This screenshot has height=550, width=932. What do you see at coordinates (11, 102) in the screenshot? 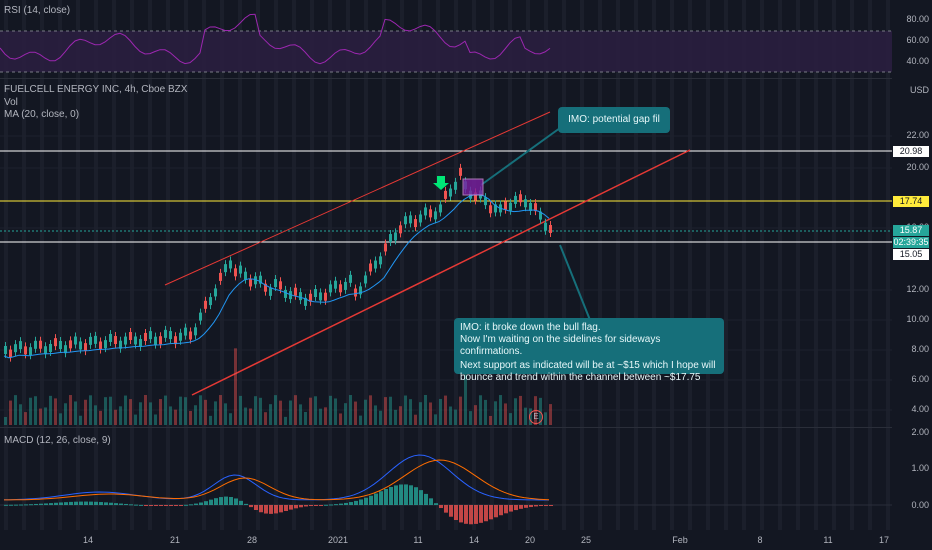
I see `vol-indicator-label: Vol` at bounding box center [11, 102].